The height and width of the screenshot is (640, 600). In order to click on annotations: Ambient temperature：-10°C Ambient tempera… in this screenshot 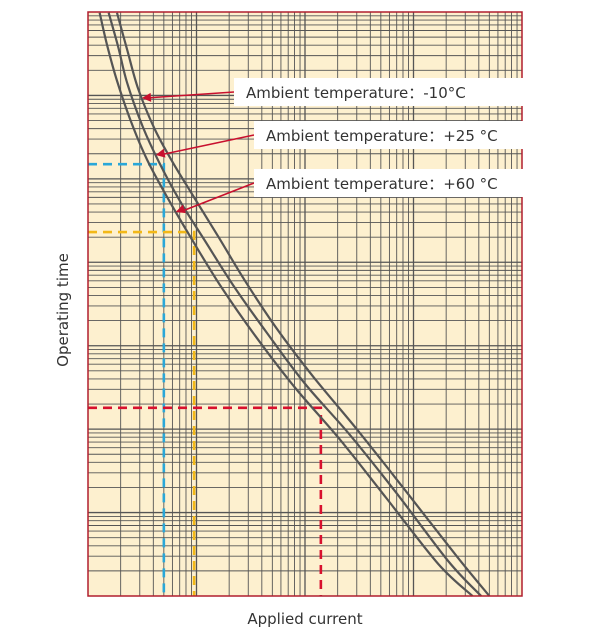, I will do `click(347, 146)`.